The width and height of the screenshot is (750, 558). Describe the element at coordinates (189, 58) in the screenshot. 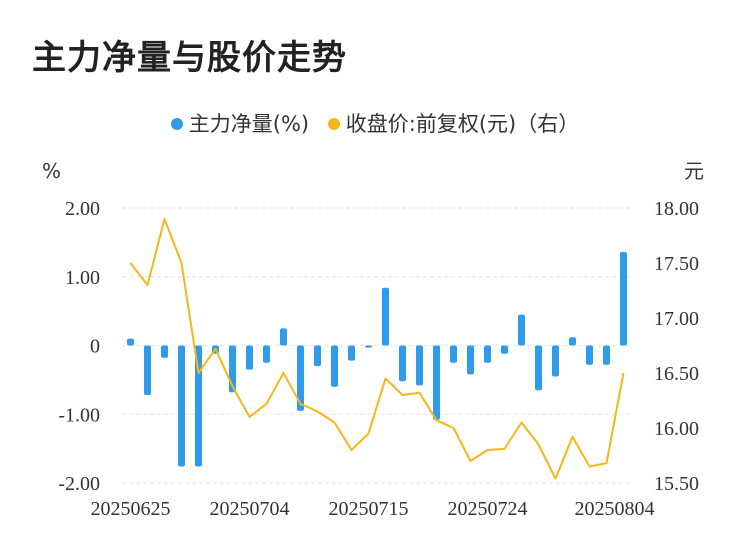

I see `chart-title: 主力净量与股价走势` at that location.